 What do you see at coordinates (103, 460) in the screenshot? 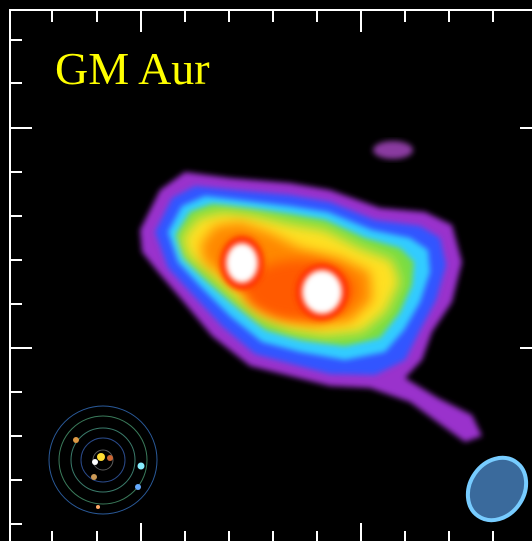
I see `solar-system-scale` at bounding box center [103, 460].